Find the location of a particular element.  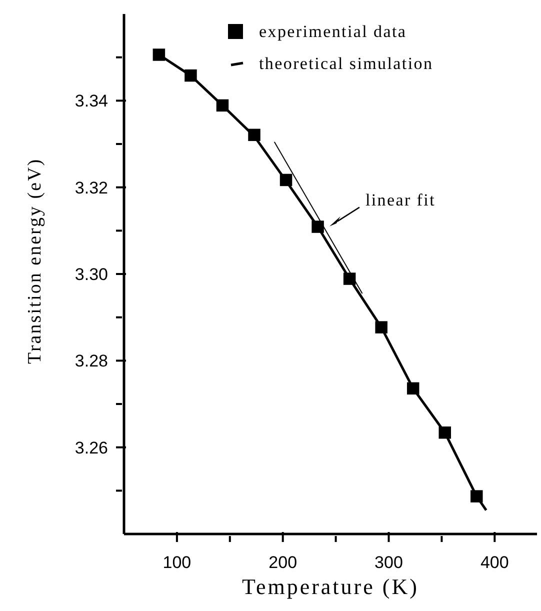

legend-label: theoretical simulation is located at coordinates (346, 64).